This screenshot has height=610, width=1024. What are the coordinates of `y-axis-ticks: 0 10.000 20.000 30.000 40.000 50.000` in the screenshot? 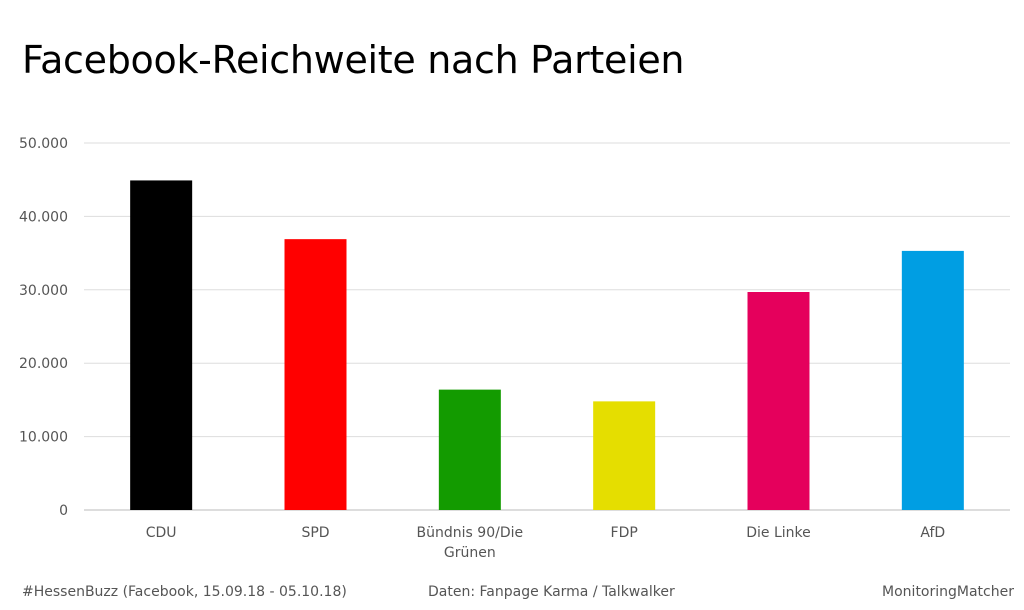 It's located at (43, 327).